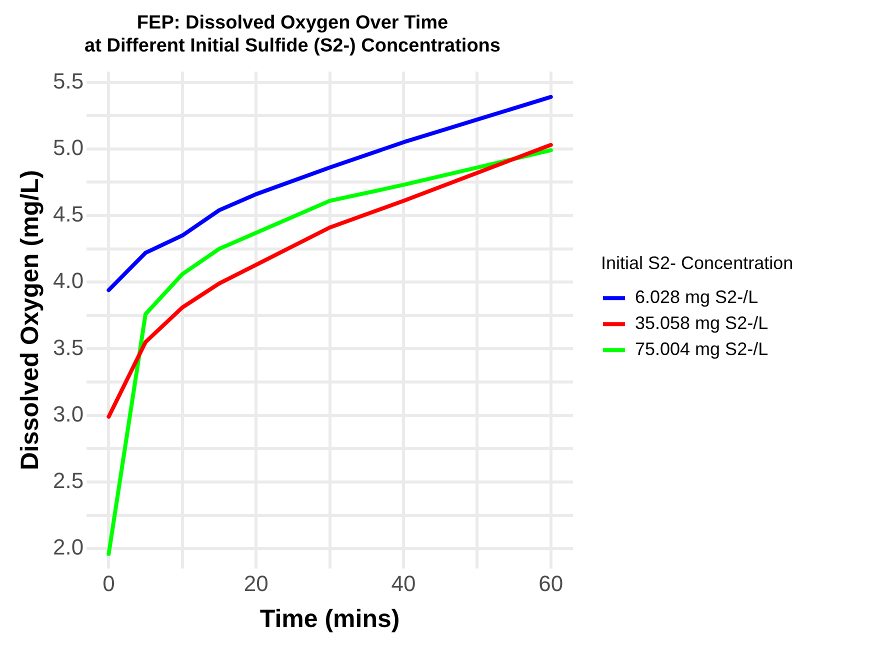  I want to click on legend-title: Initial S2- Concentration, so click(697, 263).